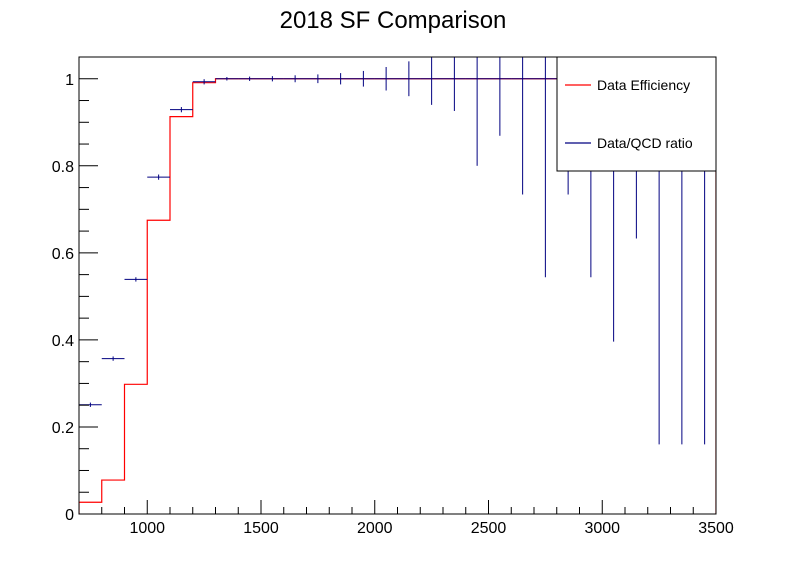 The height and width of the screenshot is (572, 796). I want to click on y-tick-label: 1, so click(69, 80).